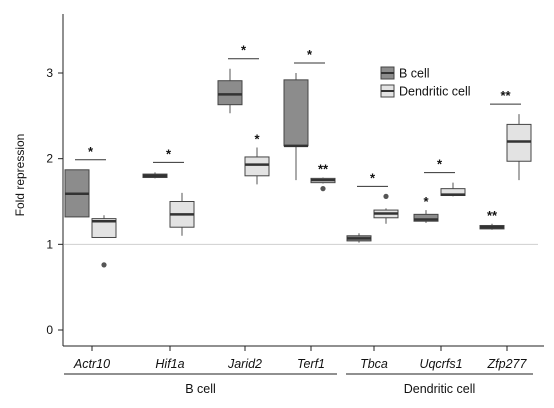 This screenshot has height=408, width=554. I want to click on group-label: B cell, so click(200, 389).